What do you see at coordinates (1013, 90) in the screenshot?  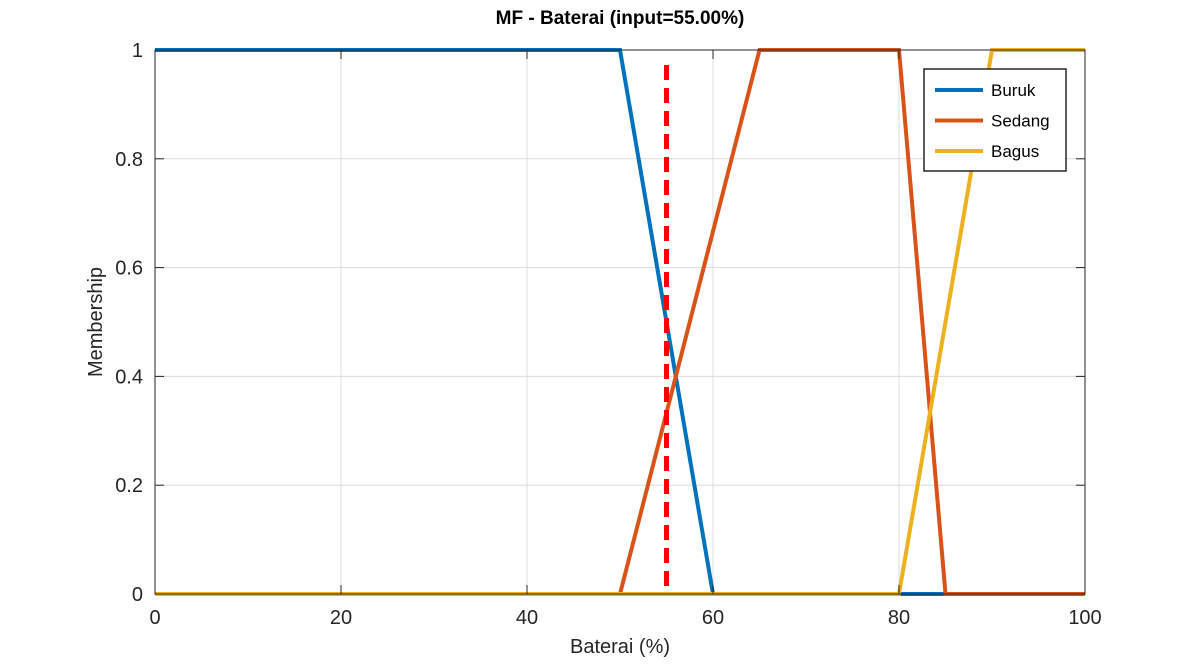 I see `legend-label-buruk: Buruk` at bounding box center [1013, 90].